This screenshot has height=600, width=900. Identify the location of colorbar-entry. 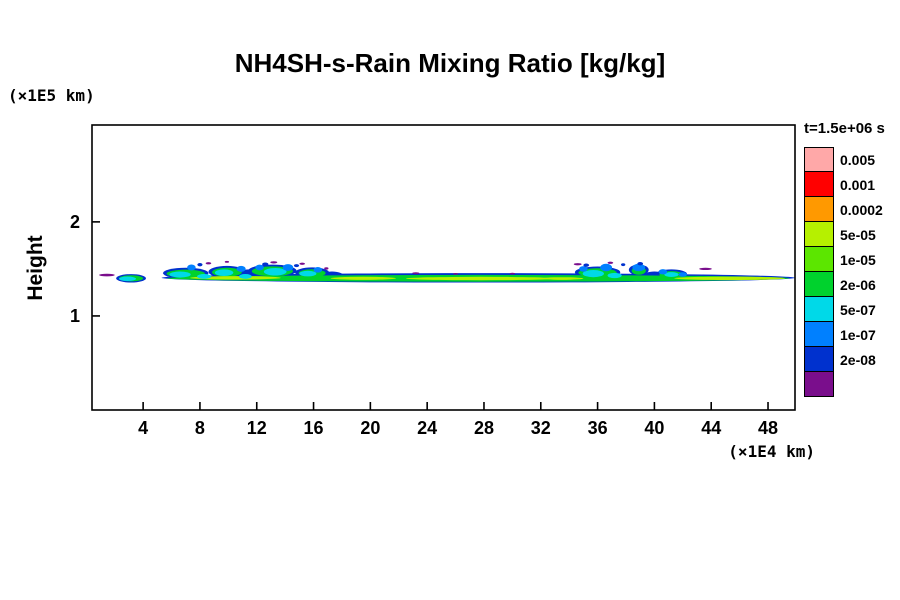
(852, 384).